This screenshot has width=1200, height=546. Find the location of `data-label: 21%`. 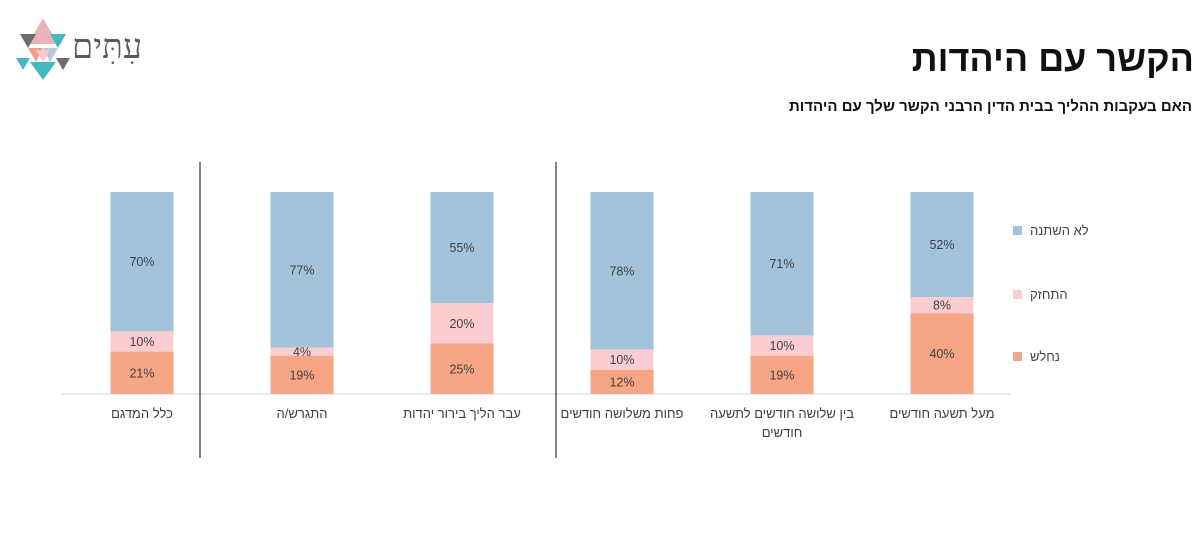

data-label: 21% is located at coordinates (141, 373).